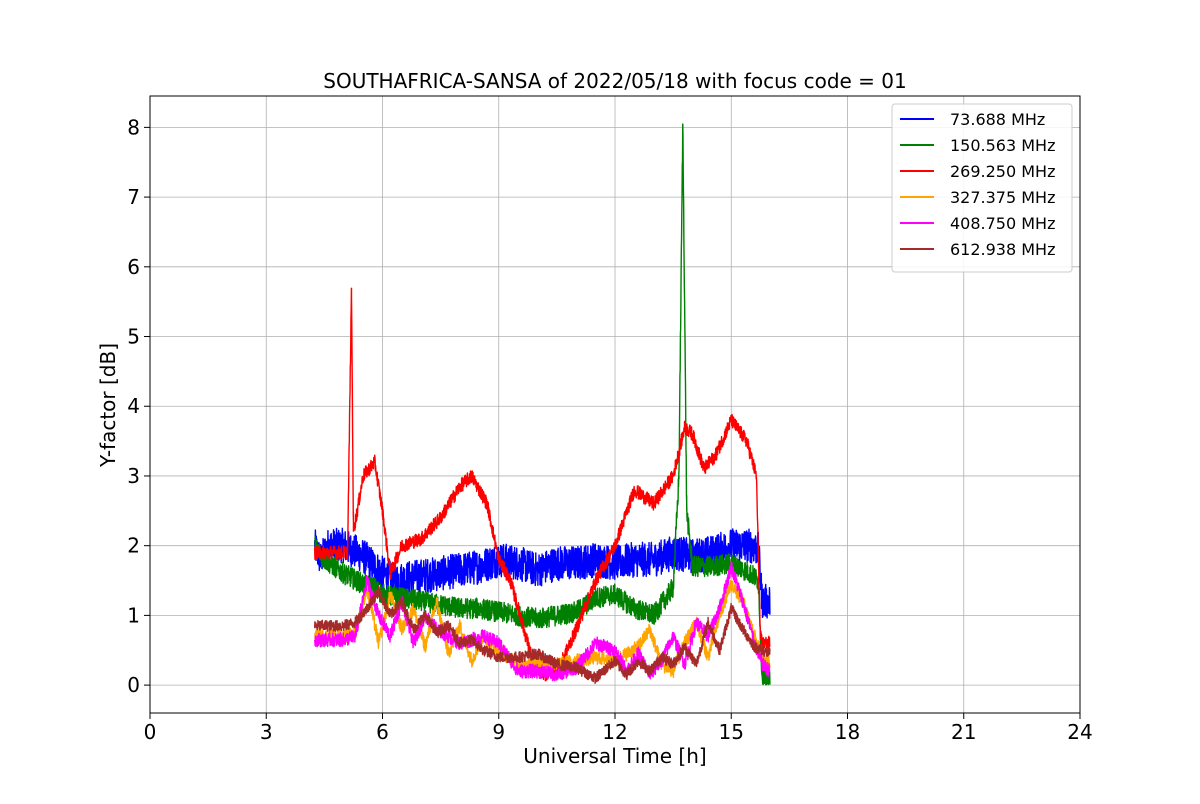 The height and width of the screenshot is (804, 1200). I want to click on y-tick-label: 5, so click(133, 337).